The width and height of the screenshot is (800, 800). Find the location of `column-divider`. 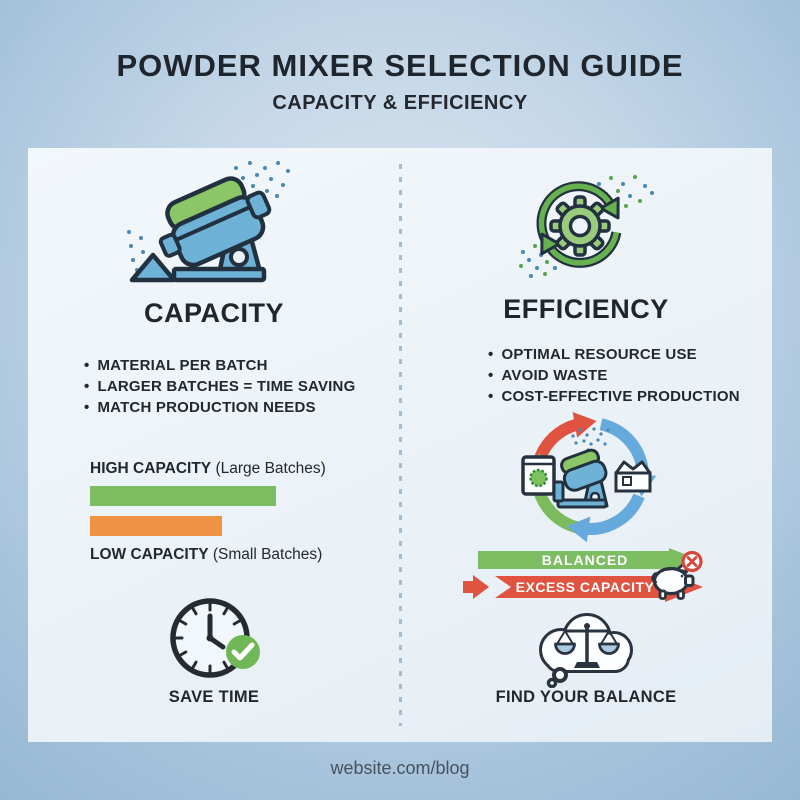

column-divider is located at coordinates (400, 445).